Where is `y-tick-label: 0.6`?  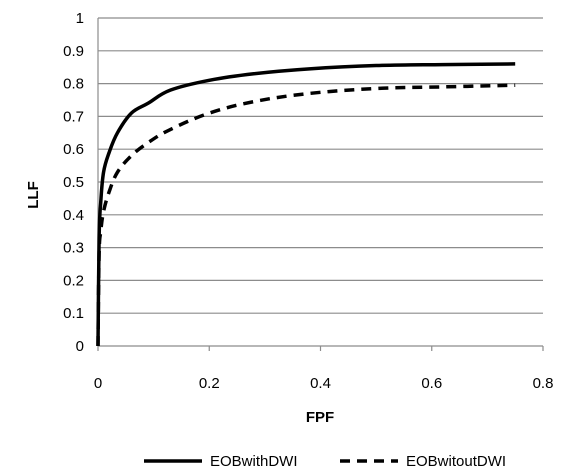
y-tick-label: 0.6 is located at coordinates (73, 149).